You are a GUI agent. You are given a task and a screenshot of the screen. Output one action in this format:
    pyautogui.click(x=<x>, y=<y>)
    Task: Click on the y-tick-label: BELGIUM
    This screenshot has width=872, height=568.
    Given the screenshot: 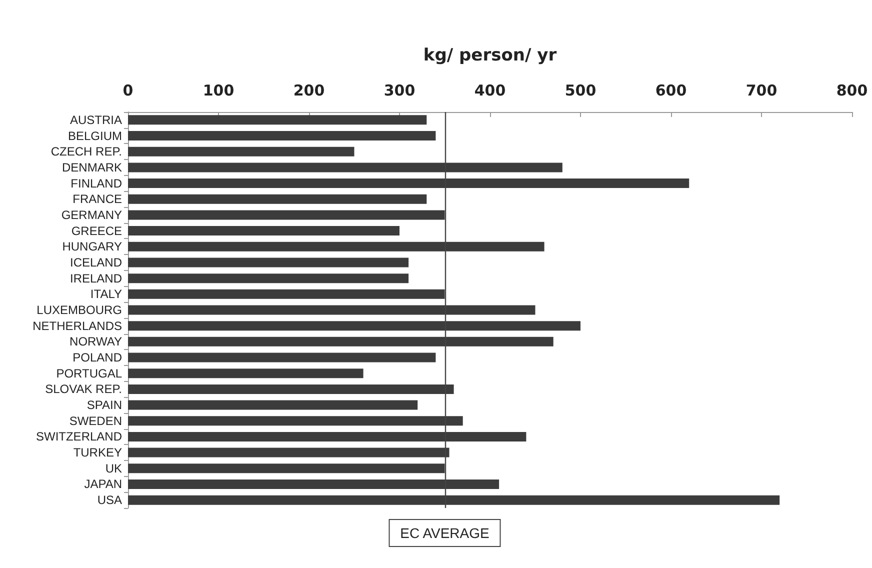 What is the action you would take?
    pyautogui.click(x=95, y=135)
    